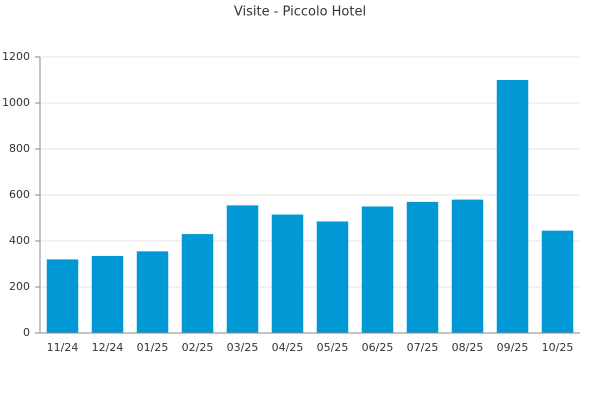  What do you see at coordinates (16, 56) in the screenshot?
I see `y-tick-label: 1200` at bounding box center [16, 56].